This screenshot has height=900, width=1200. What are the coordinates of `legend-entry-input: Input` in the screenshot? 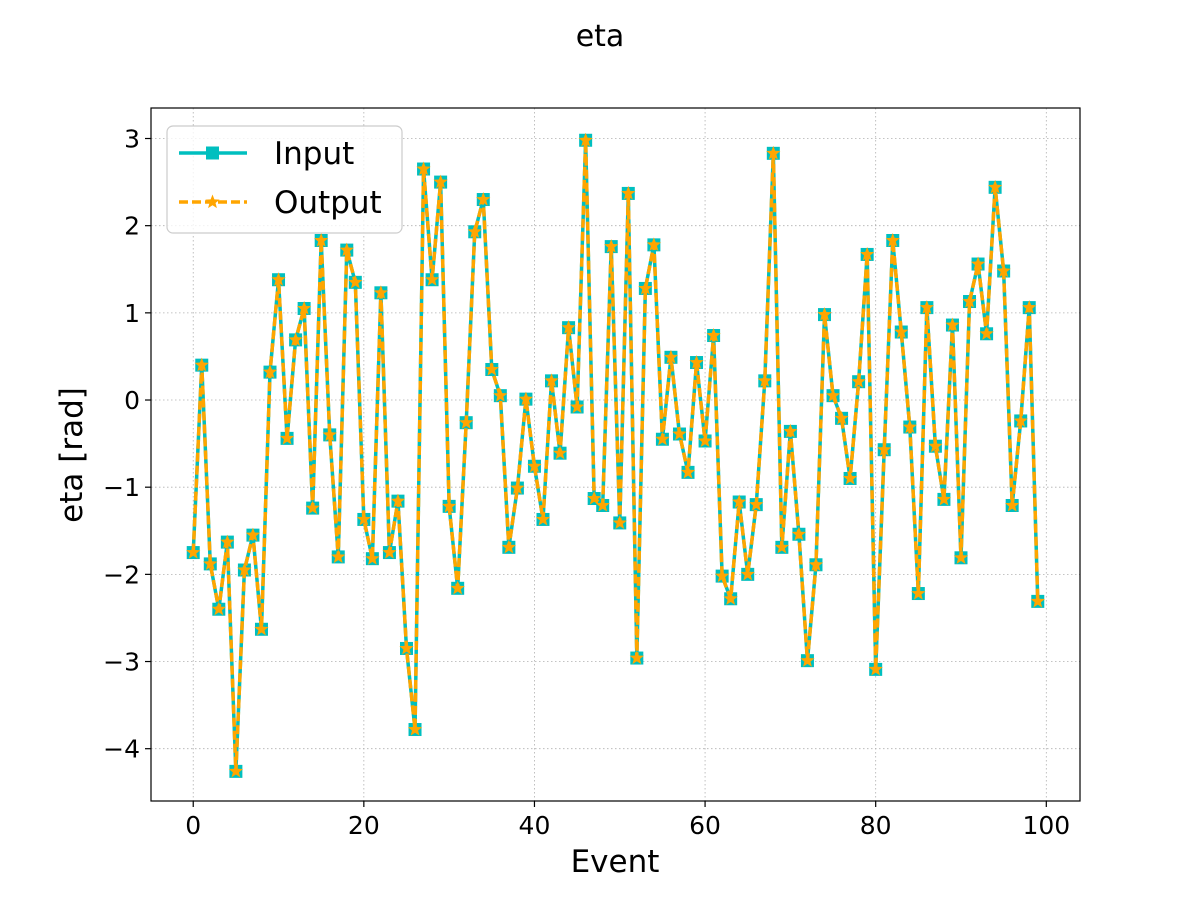 It's located at (266, 154).